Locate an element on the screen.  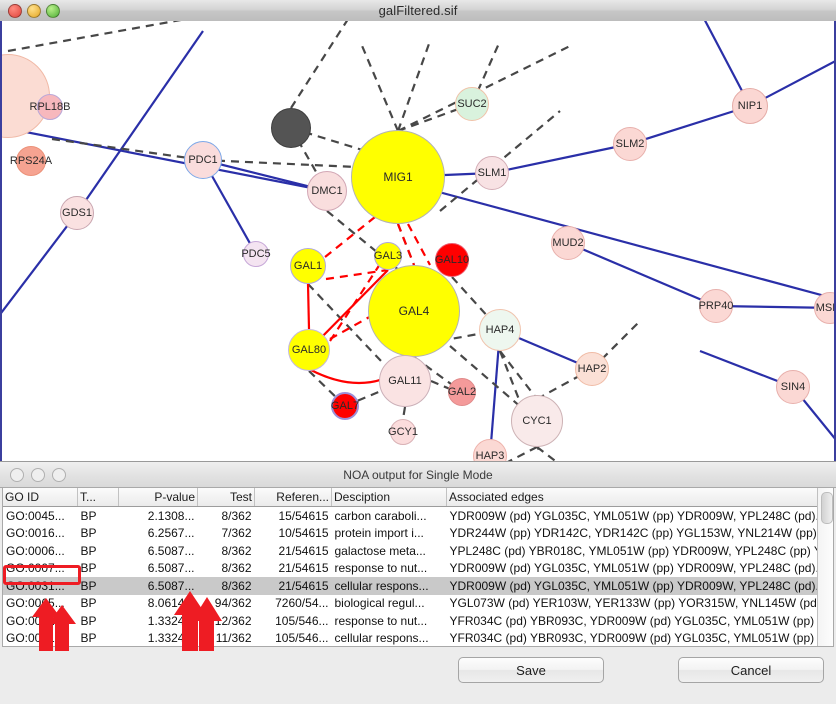
column-header-associated-edges: Associated edges is located at coordinates (631, 497).